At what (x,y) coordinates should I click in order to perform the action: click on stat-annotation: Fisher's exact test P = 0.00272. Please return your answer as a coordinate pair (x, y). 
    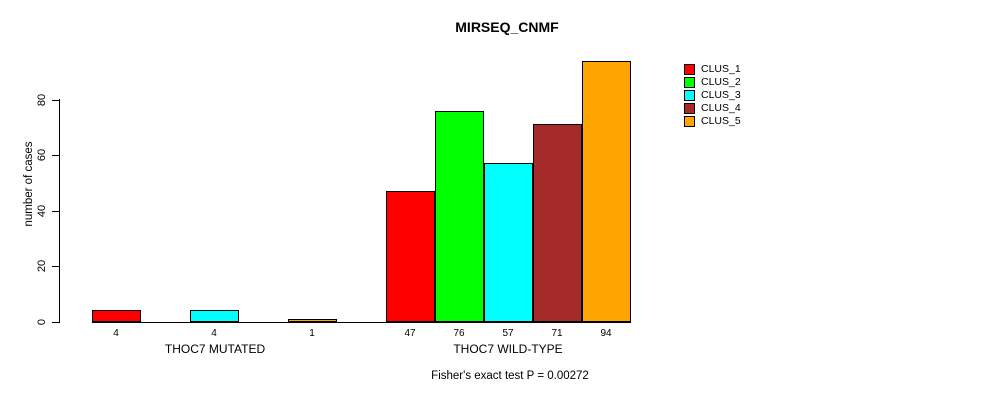
    Looking at the image, I should click on (510, 376).